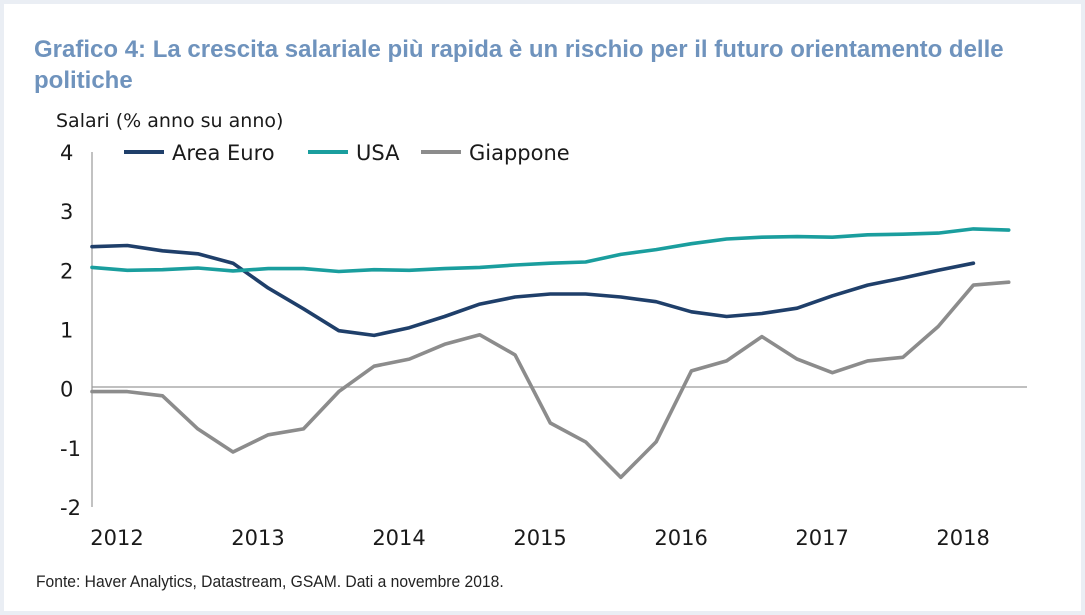 The width and height of the screenshot is (1085, 615). I want to click on legend-label: Giappone, so click(519, 153).